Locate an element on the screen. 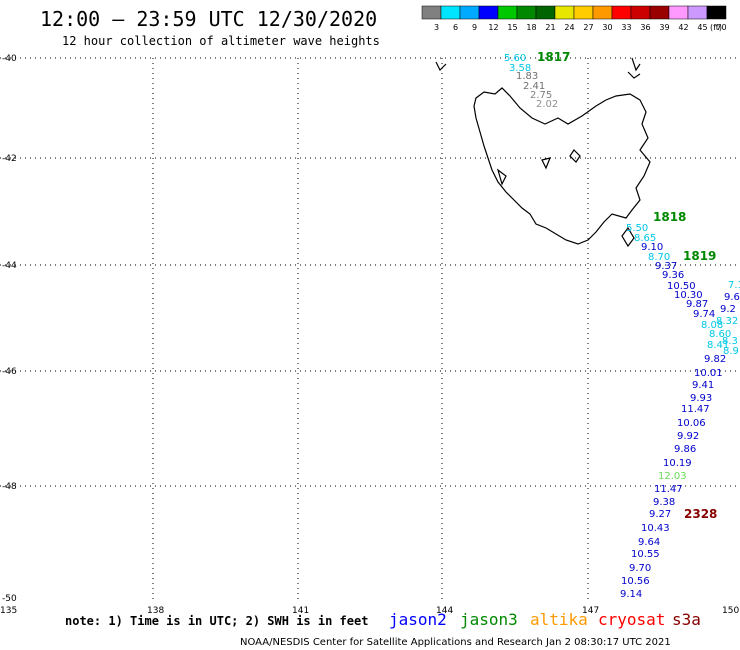 This screenshot has width=740, height=650. colorbar-label: 3 is located at coordinates (436, 27).